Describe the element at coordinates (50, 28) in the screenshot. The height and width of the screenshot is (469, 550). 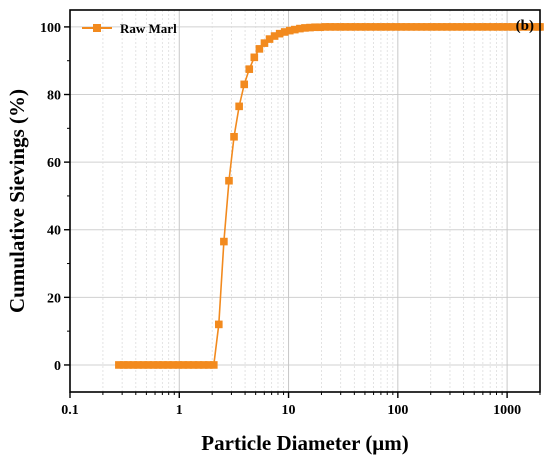
I see `y-tick-label: 100` at that location.